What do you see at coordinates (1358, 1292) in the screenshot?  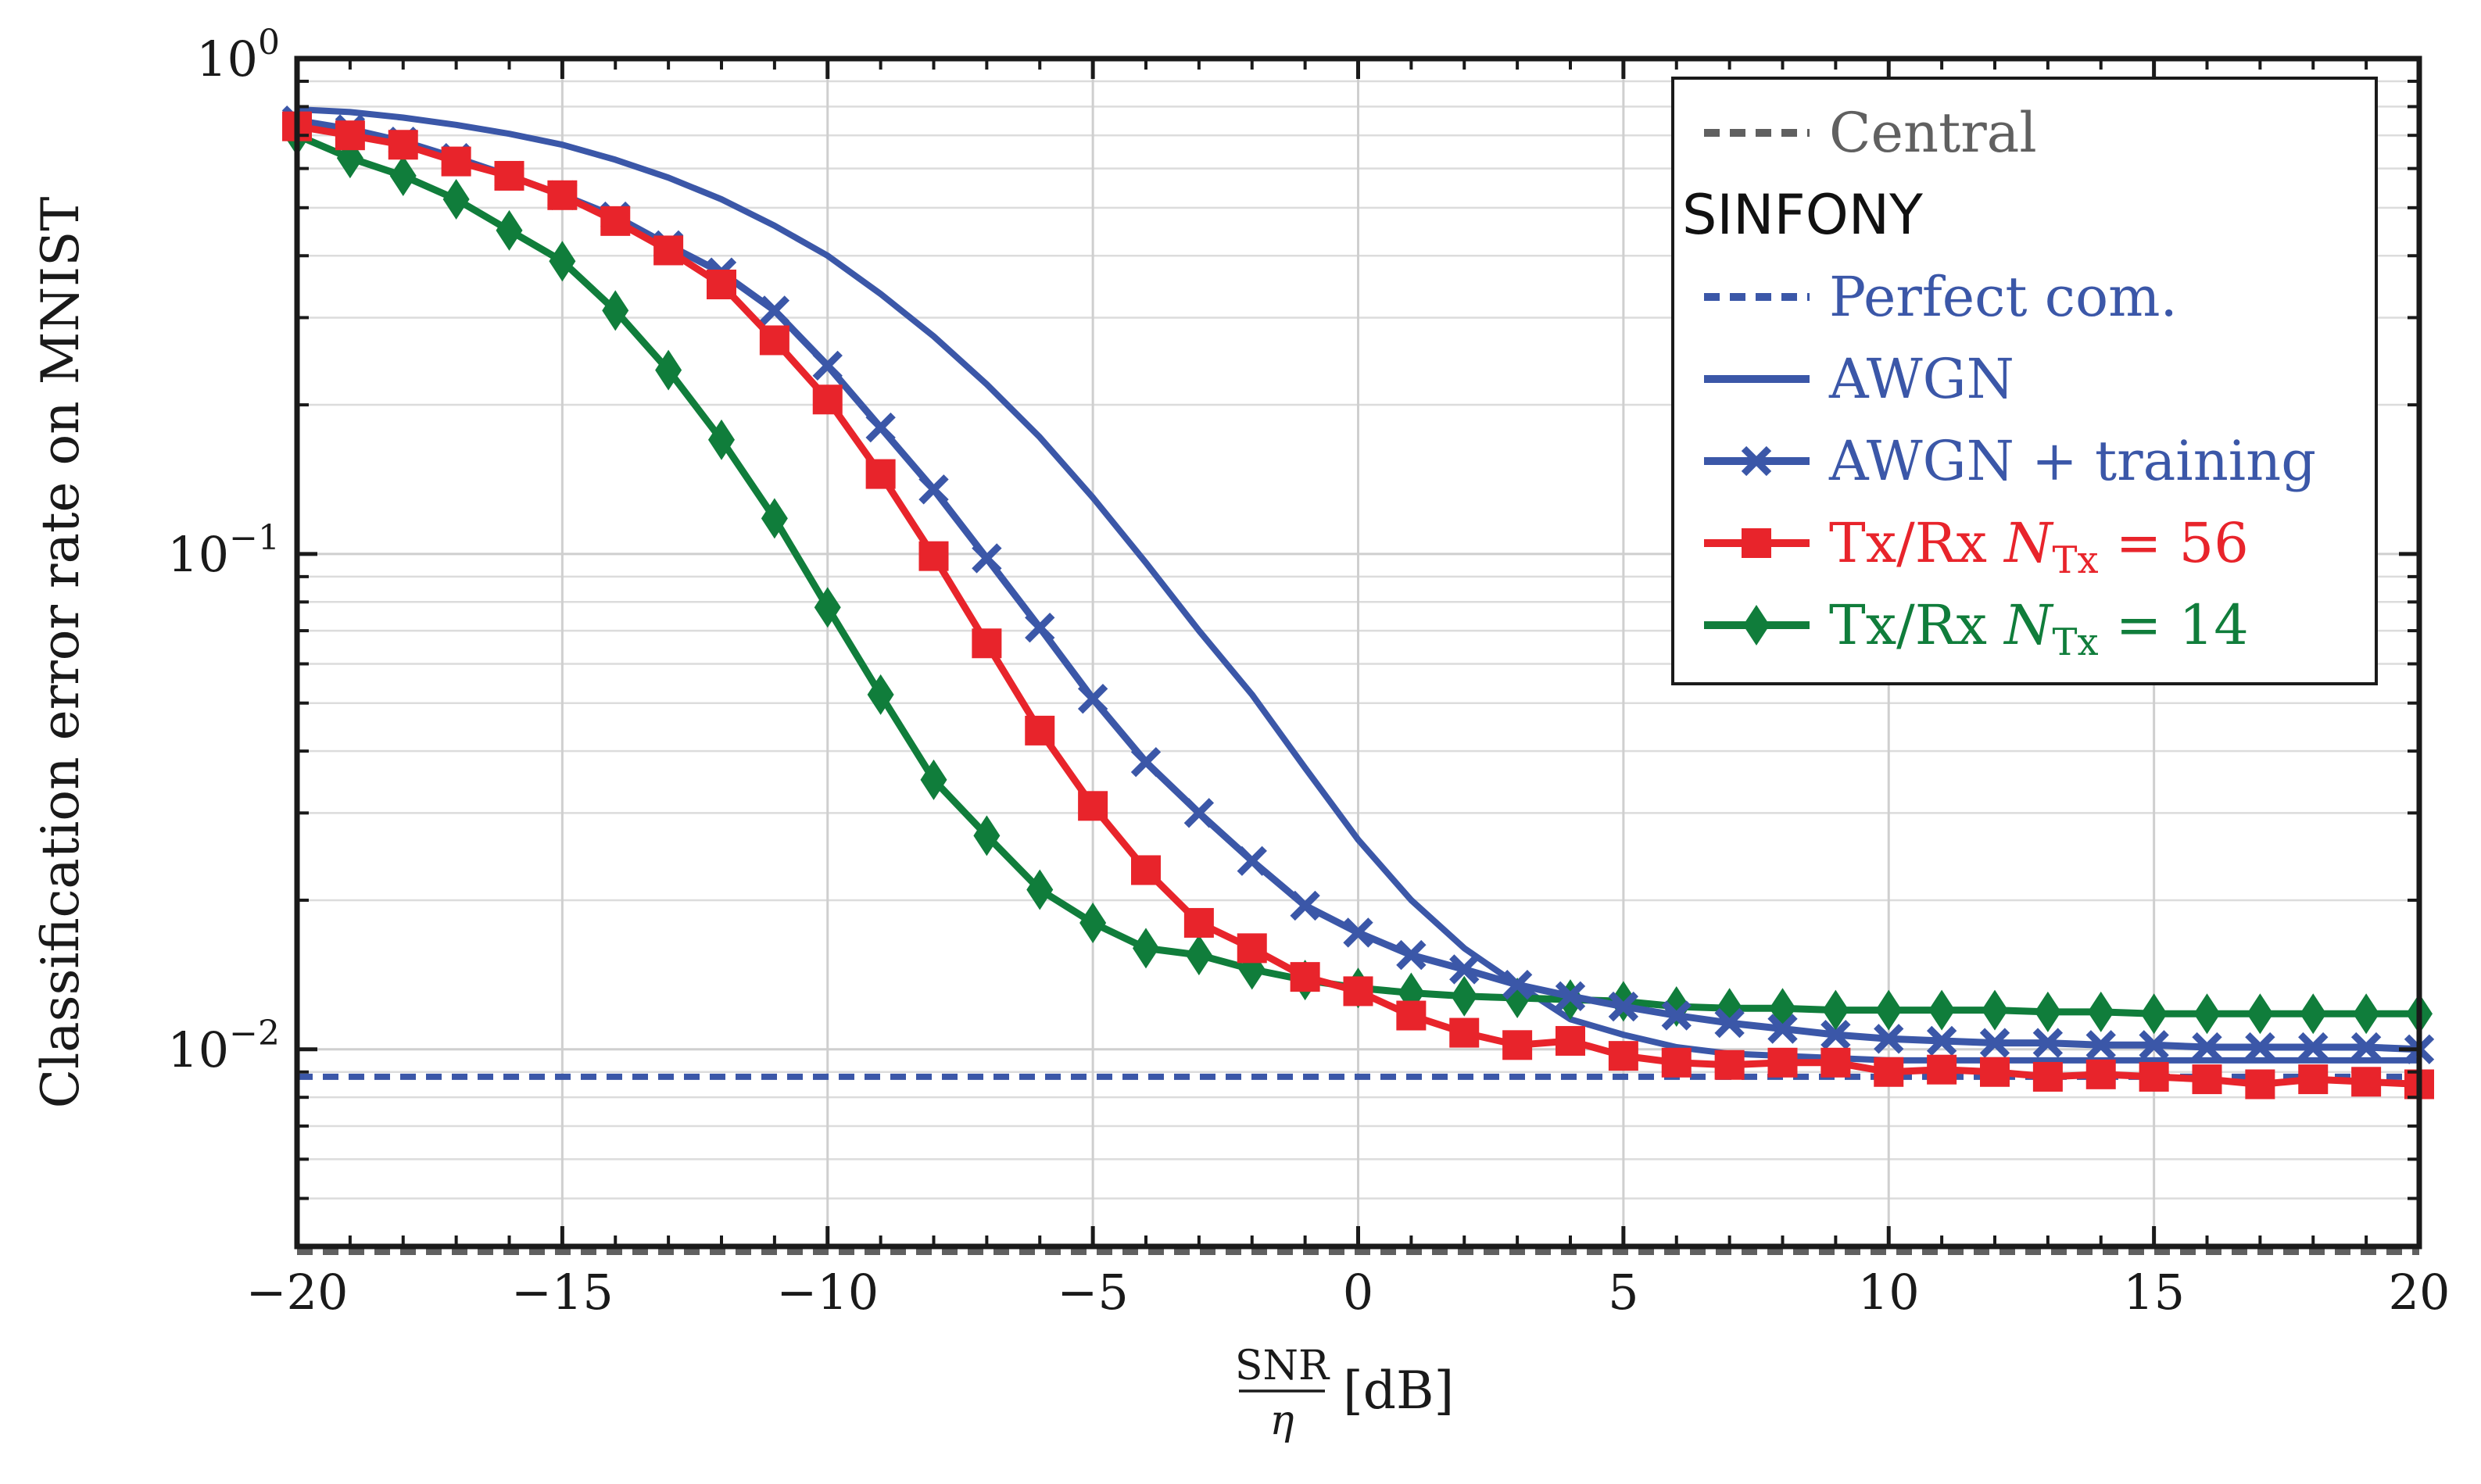 I see `x-tick-label: 0` at bounding box center [1358, 1292].